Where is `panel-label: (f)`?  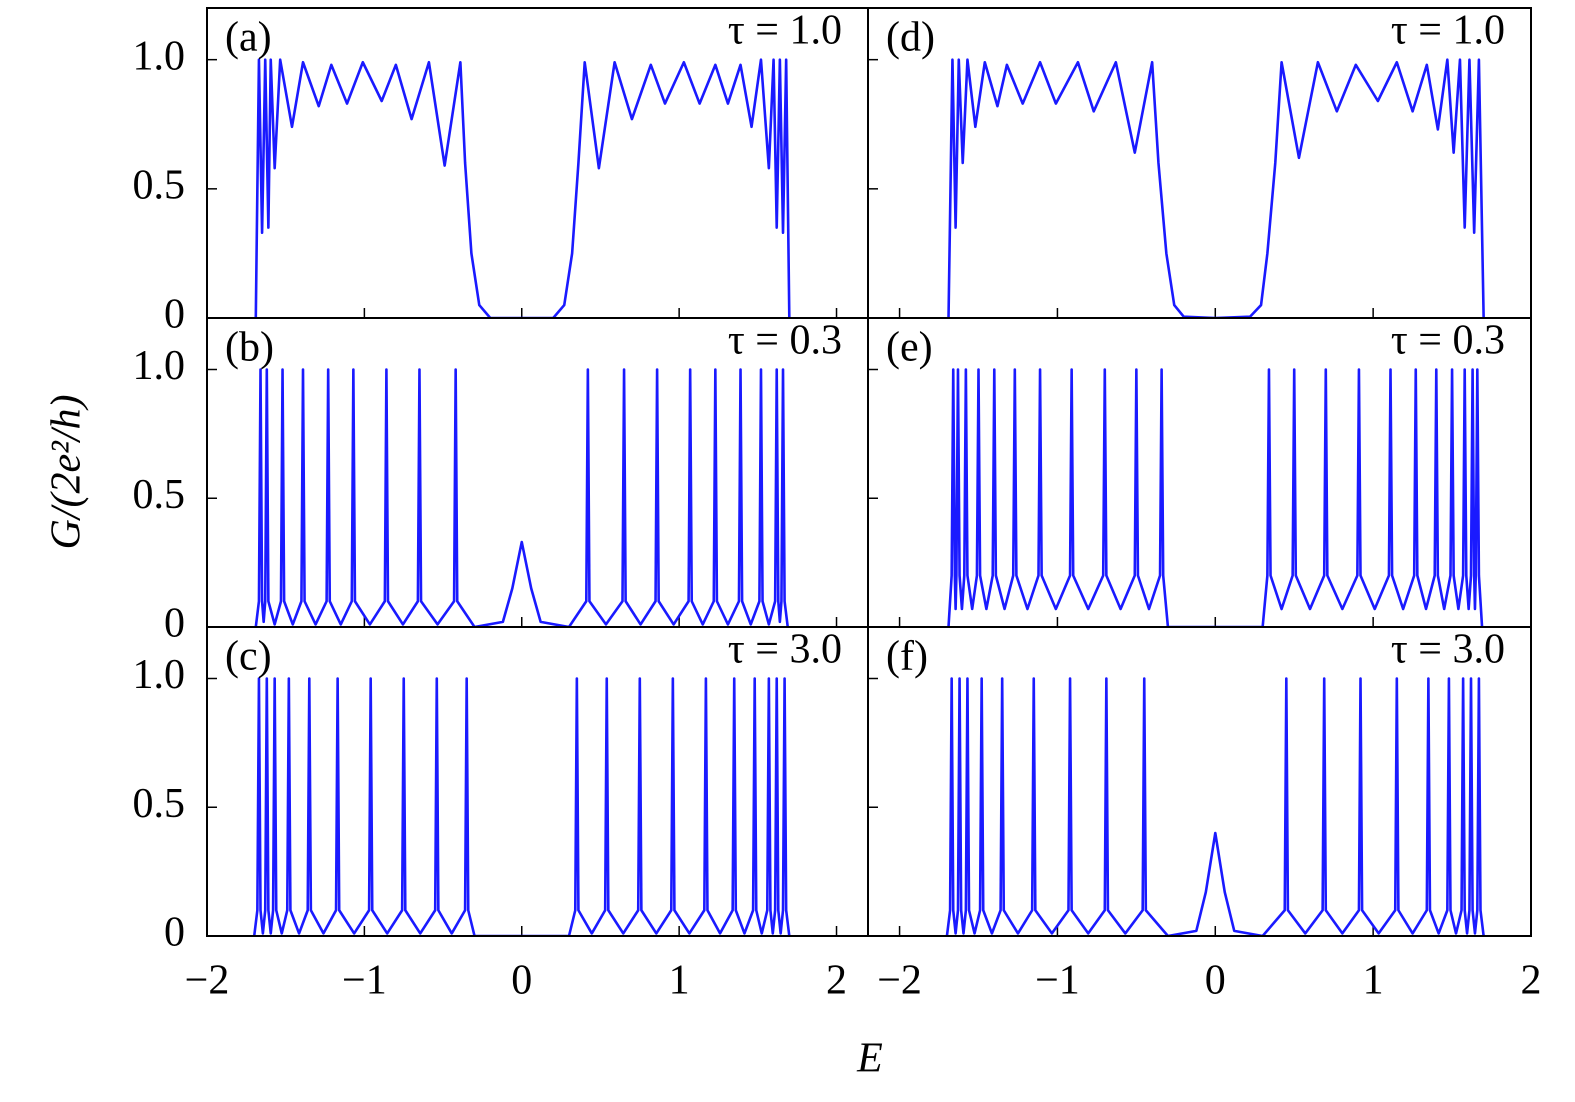
panel-label: (f) is located at coordinates (907, 657).